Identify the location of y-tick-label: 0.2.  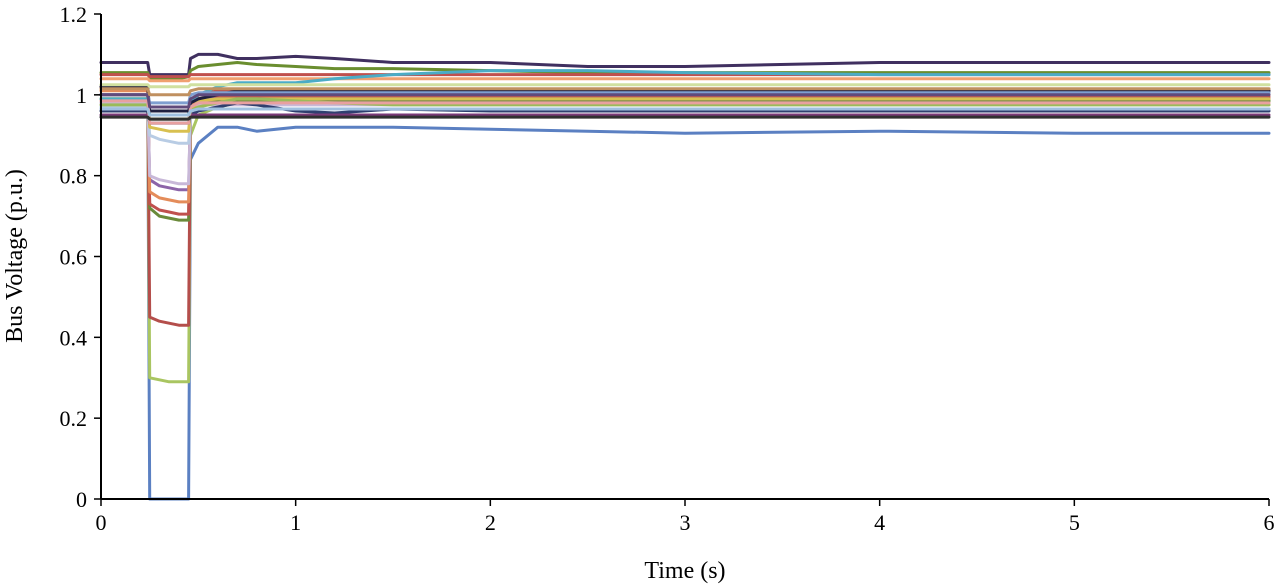
(74, 418).